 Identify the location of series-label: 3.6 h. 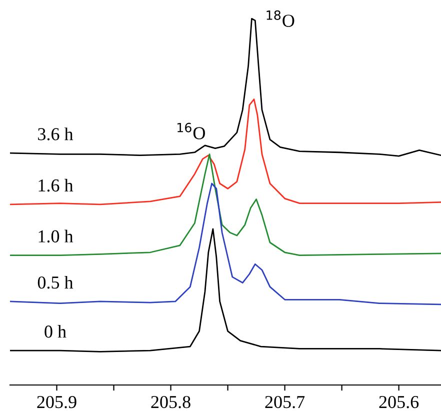
(56, 134).